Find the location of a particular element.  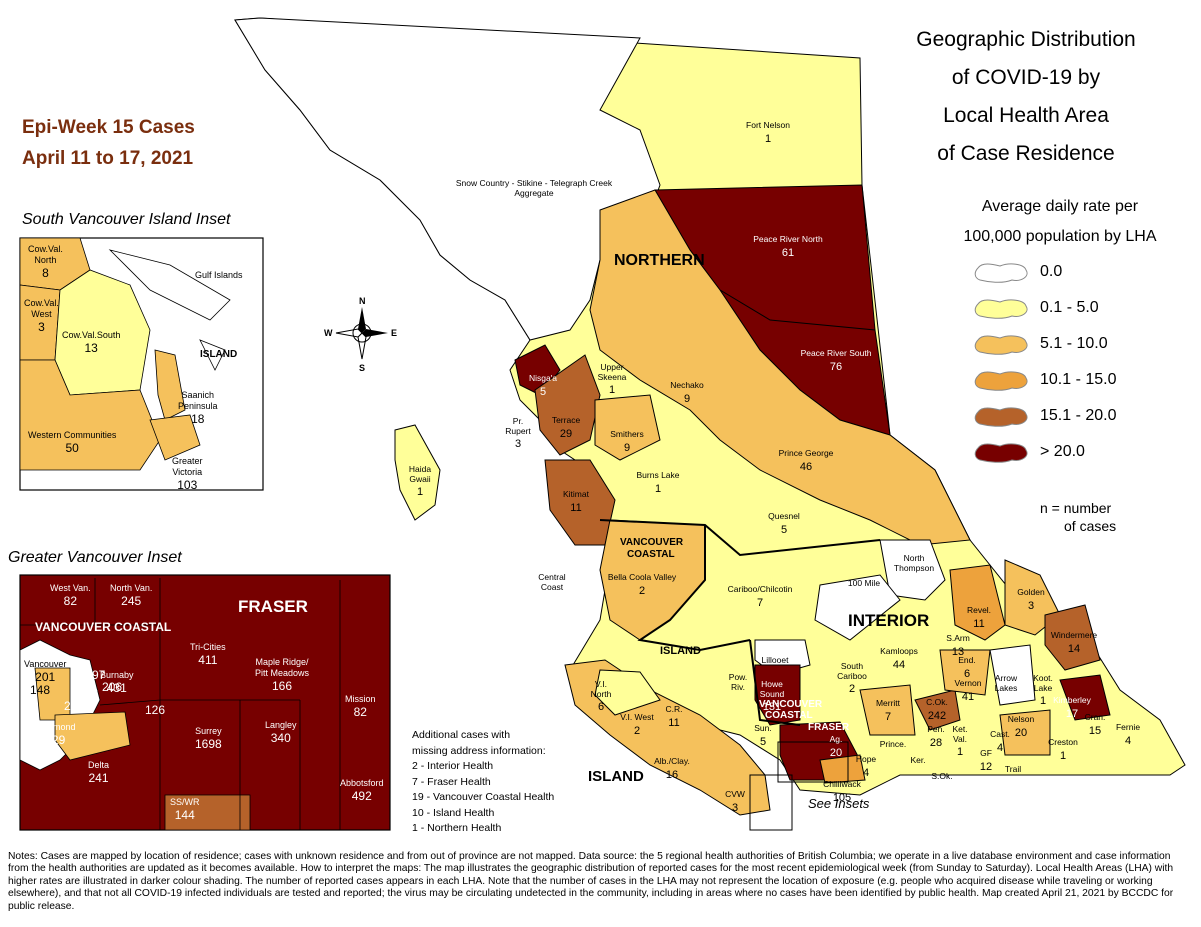

lha-label: S.Ok. is located at coordinates (941, 776).